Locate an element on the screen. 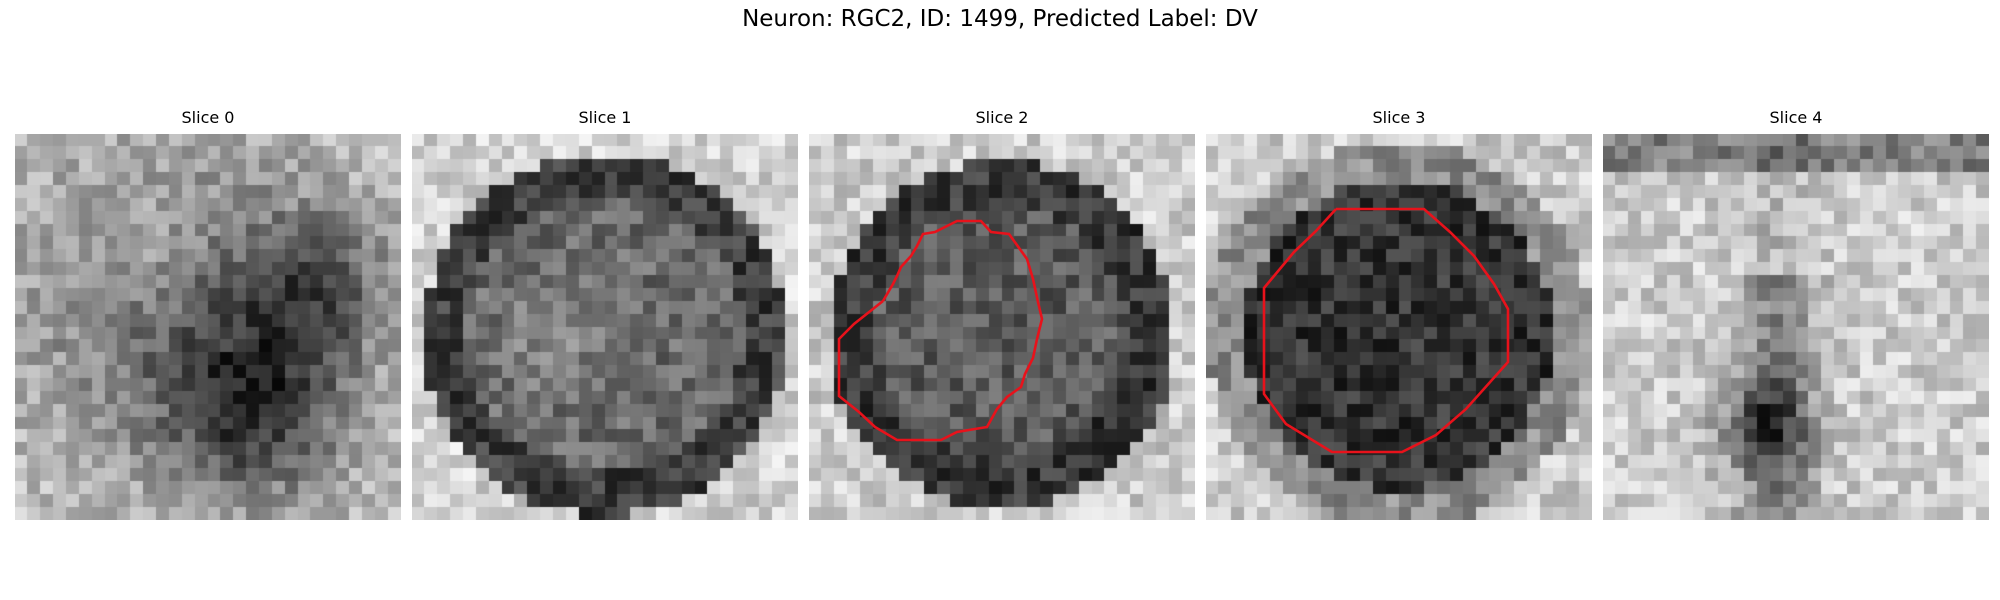 This screenshot has height=600, width=2000. slice-title: Slice 3 is located at coordinates (1399, 117).